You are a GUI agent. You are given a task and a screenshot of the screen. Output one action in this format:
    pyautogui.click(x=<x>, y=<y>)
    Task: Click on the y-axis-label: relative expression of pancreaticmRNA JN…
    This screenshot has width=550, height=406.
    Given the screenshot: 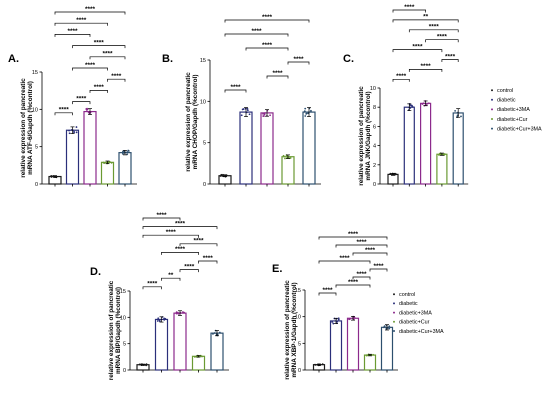 What is the action you would take?
    pyautogui.click(x=365, y=136)
    